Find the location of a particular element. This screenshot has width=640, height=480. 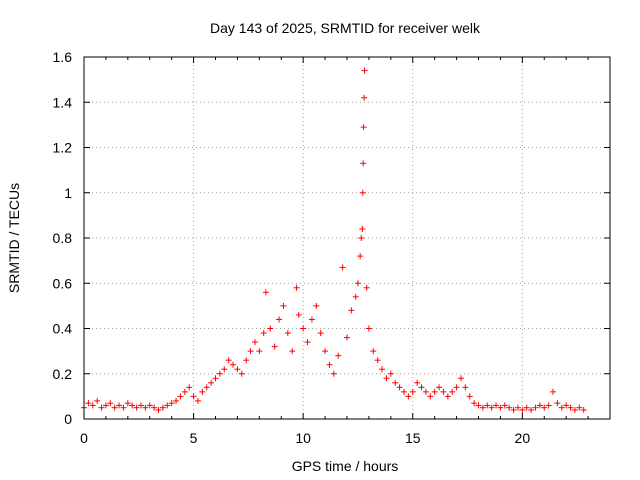

y-tick-label: 0 is located at coordinates (68, 419).